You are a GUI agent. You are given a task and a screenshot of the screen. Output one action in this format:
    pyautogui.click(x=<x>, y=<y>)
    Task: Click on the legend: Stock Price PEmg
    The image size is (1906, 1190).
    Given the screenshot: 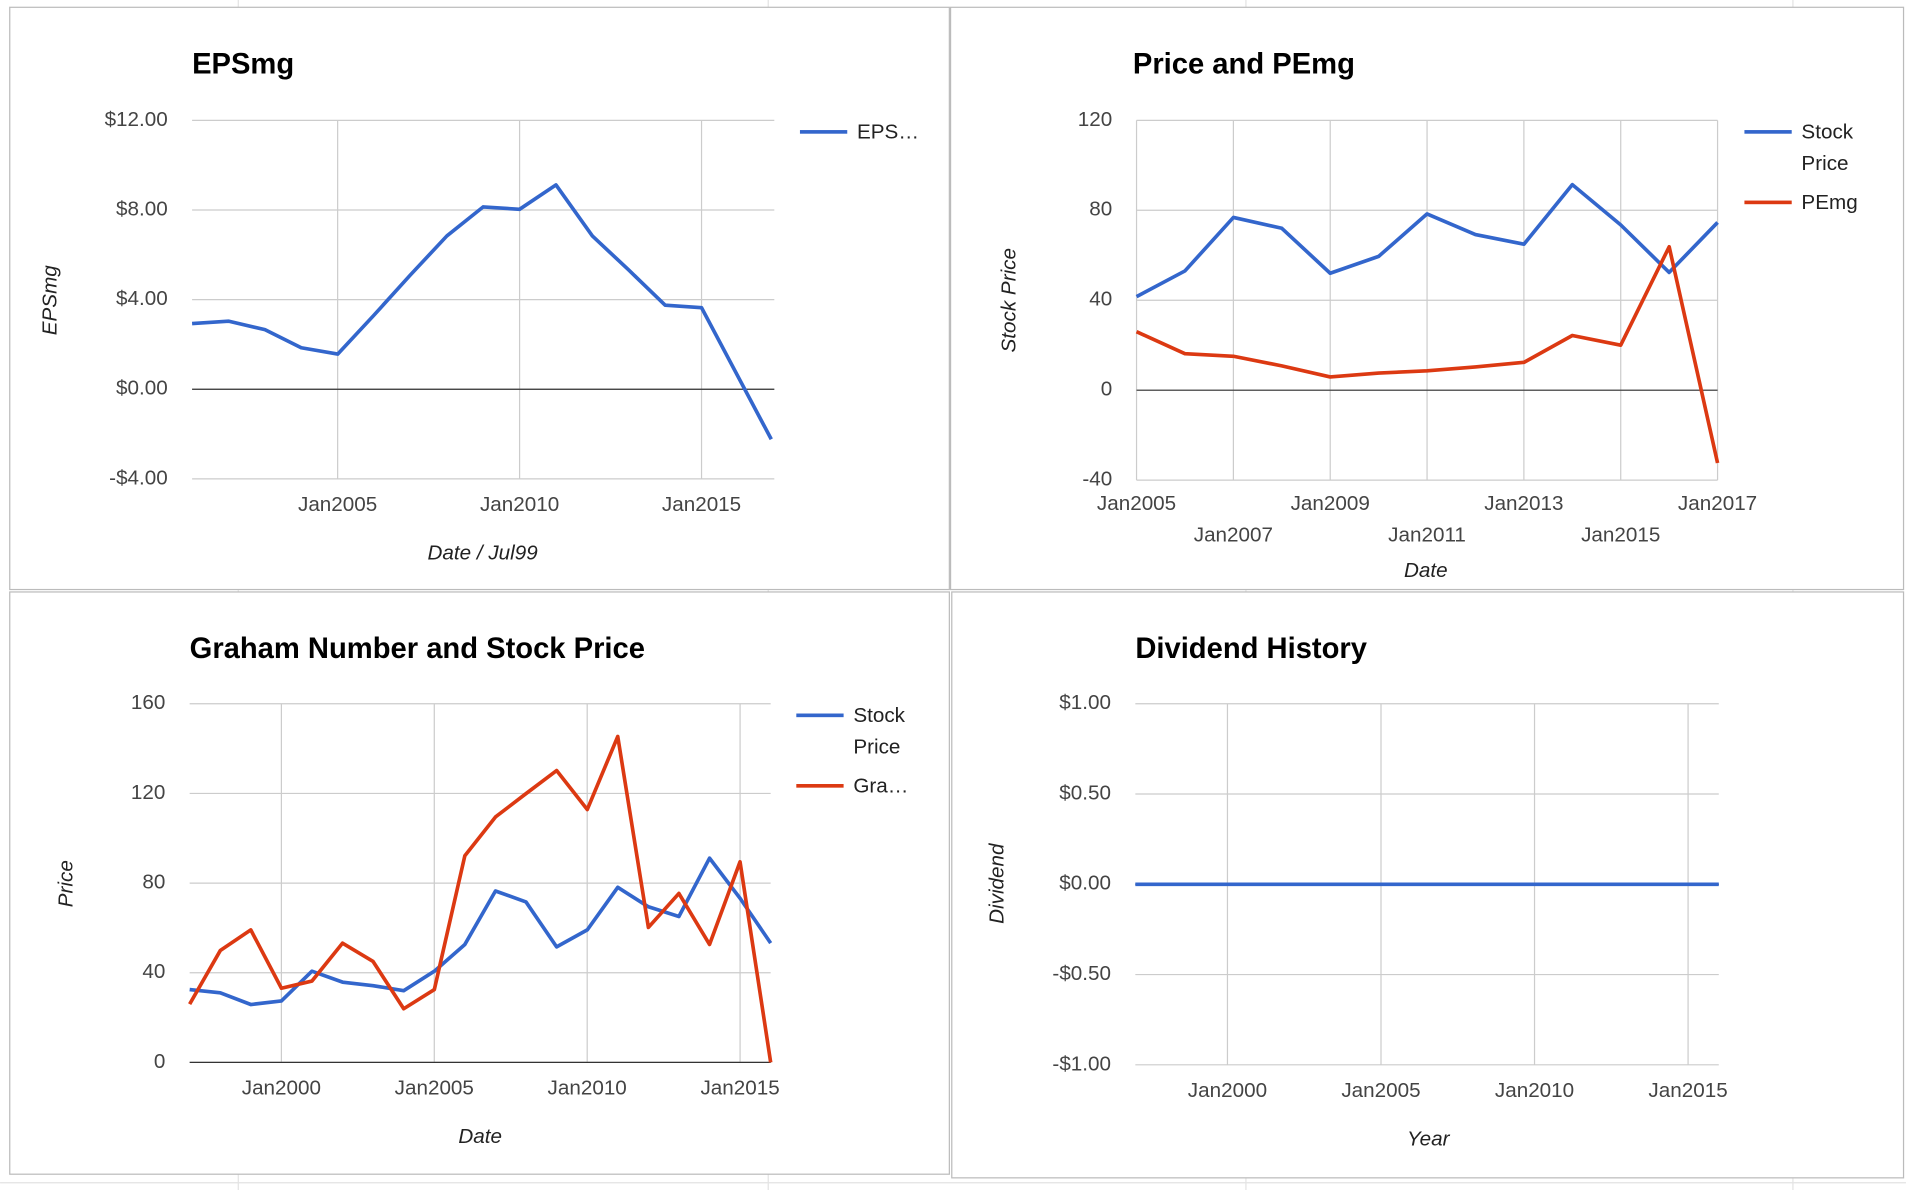 What is the action you would take?
    pyautogui.click(x=1820, y=168)
    